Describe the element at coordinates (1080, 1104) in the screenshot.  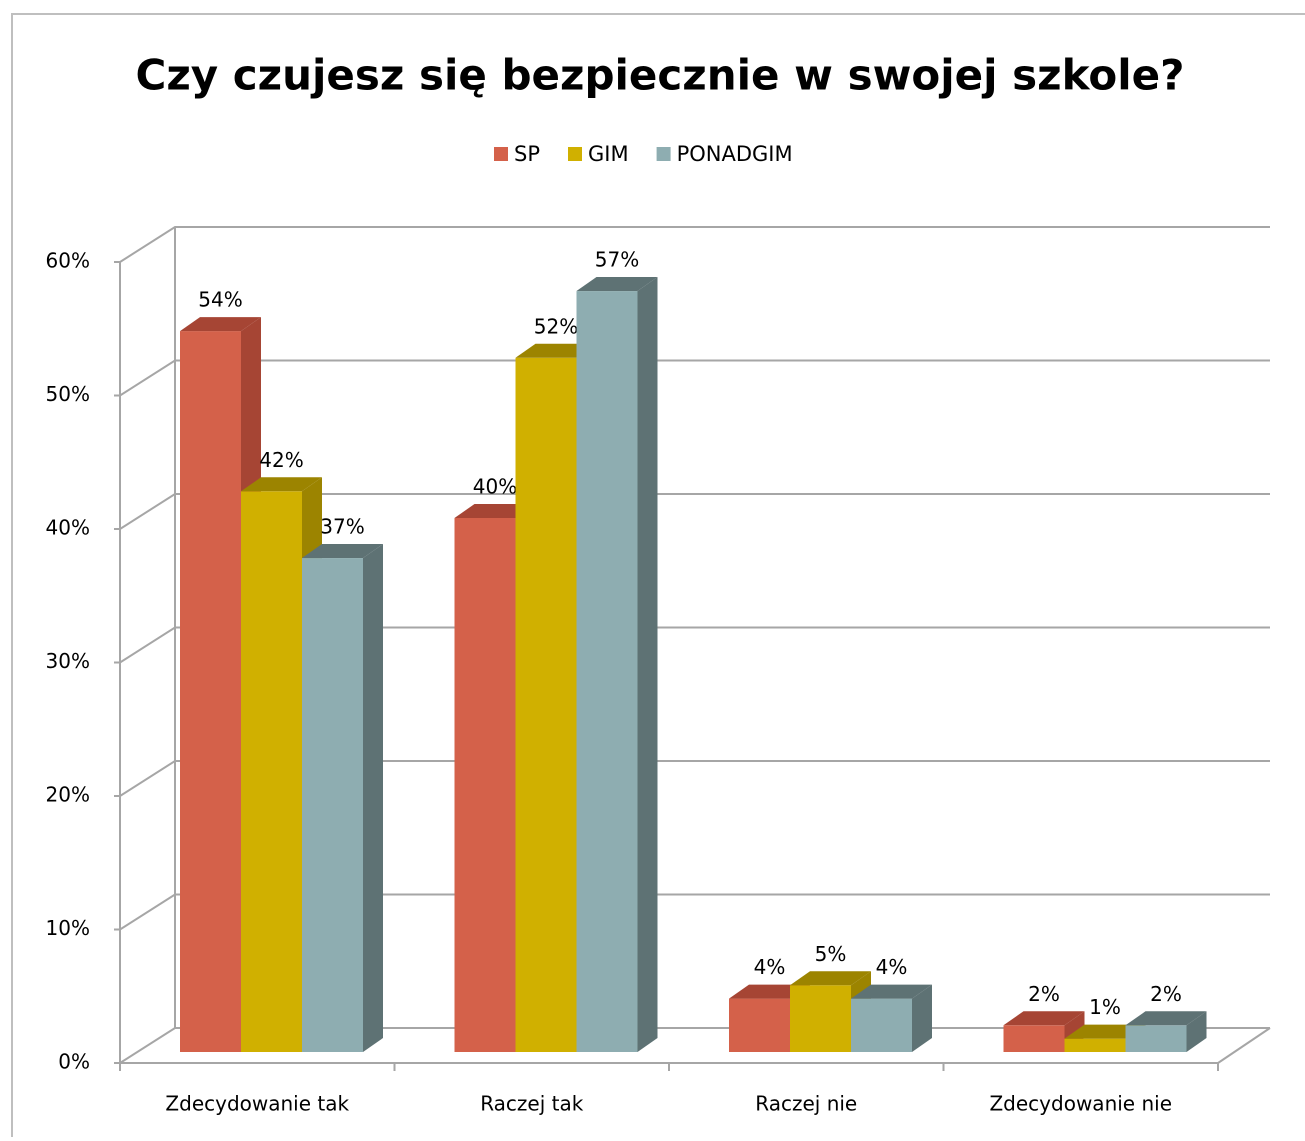
I see `x-tick-label: Zdecydowanie nie` at that location.